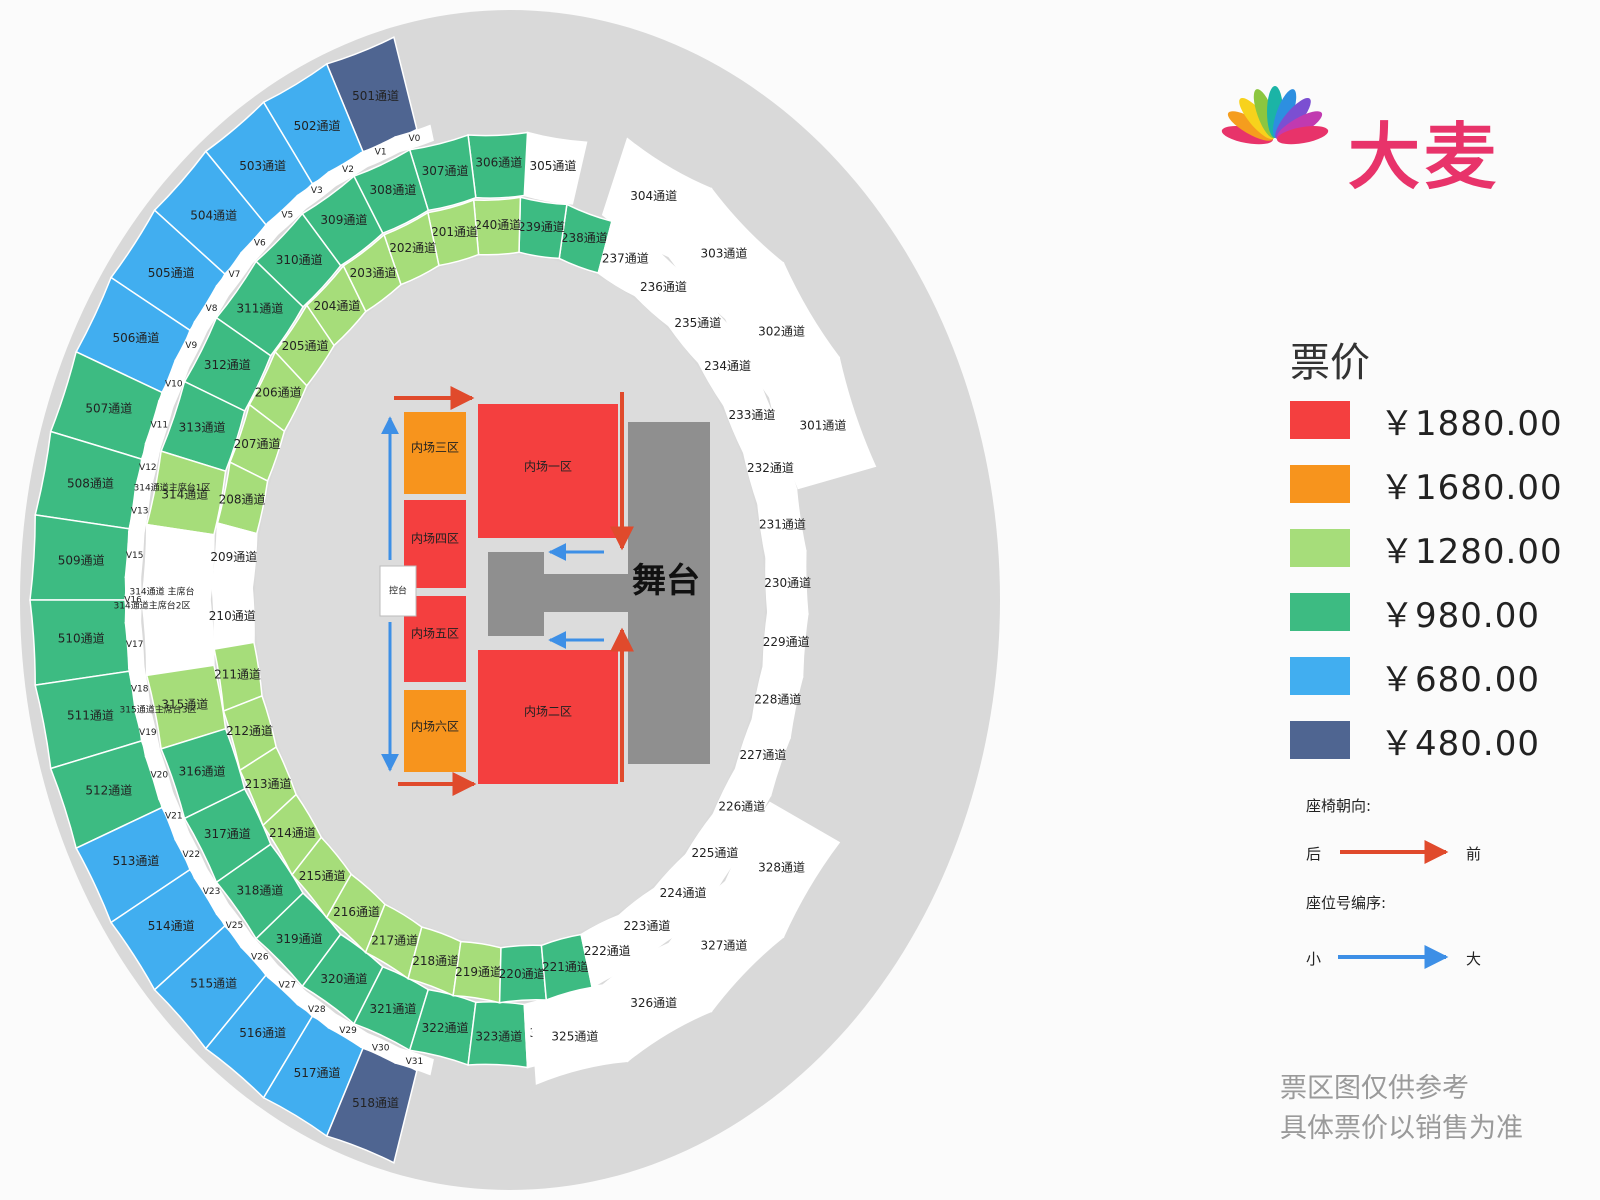  I want to click on tier-300-label-17: 320通道, so click(343, 979).